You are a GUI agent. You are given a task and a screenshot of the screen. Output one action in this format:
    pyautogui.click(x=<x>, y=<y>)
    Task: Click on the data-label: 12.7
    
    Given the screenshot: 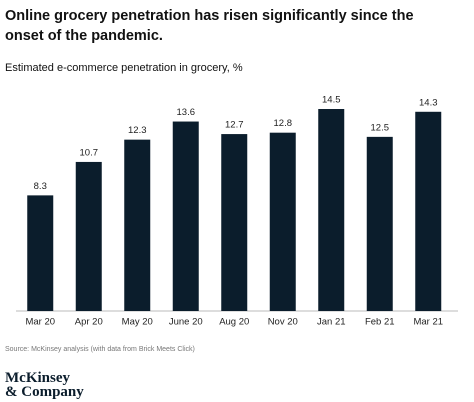 What is the action you would take?
    pyautogui.click(x=234, y=125)
    